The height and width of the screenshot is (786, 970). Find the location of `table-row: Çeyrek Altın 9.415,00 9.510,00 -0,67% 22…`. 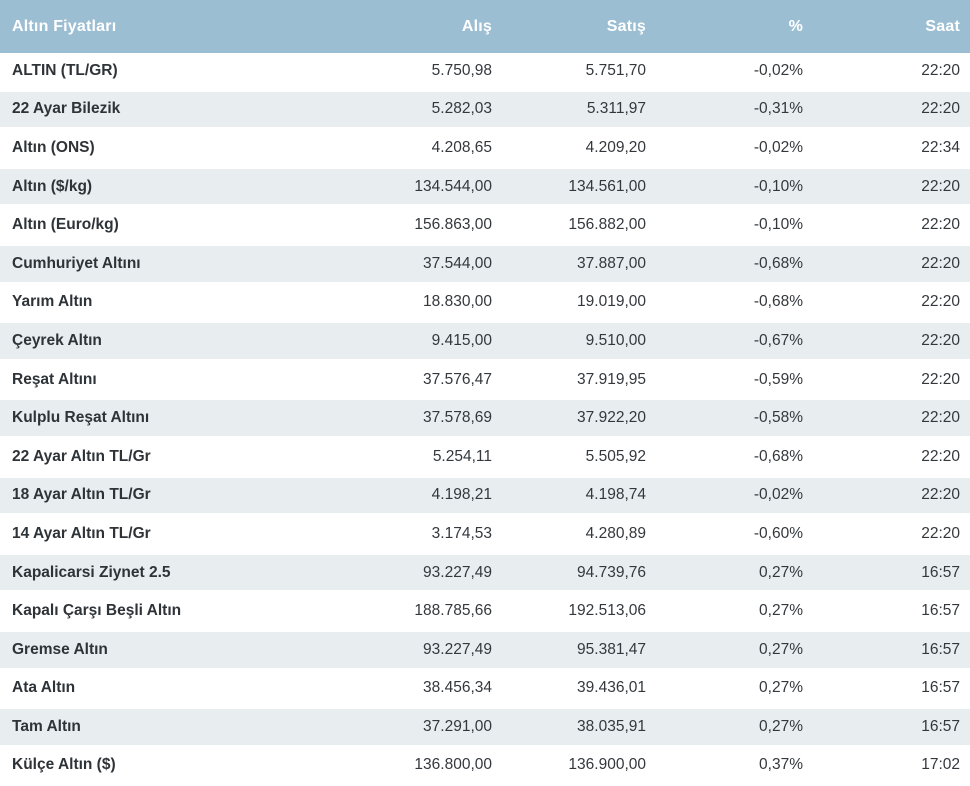

table-row: Çeyrek Altın 9.415,00 9.510,00 -0,67% 22… is located at coordinates (485, 341).